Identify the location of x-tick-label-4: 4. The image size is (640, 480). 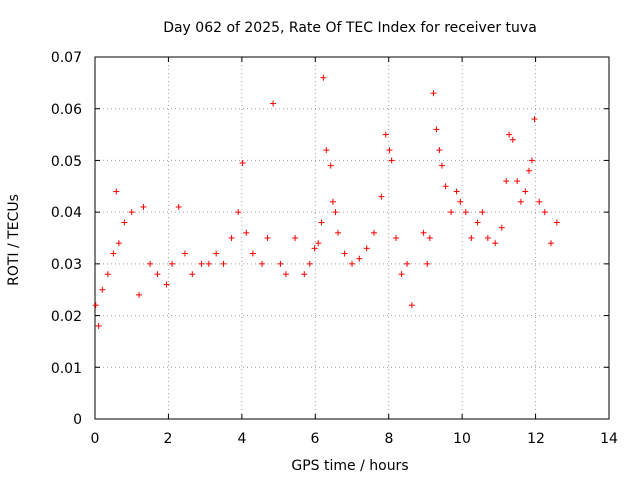
(242, 439).